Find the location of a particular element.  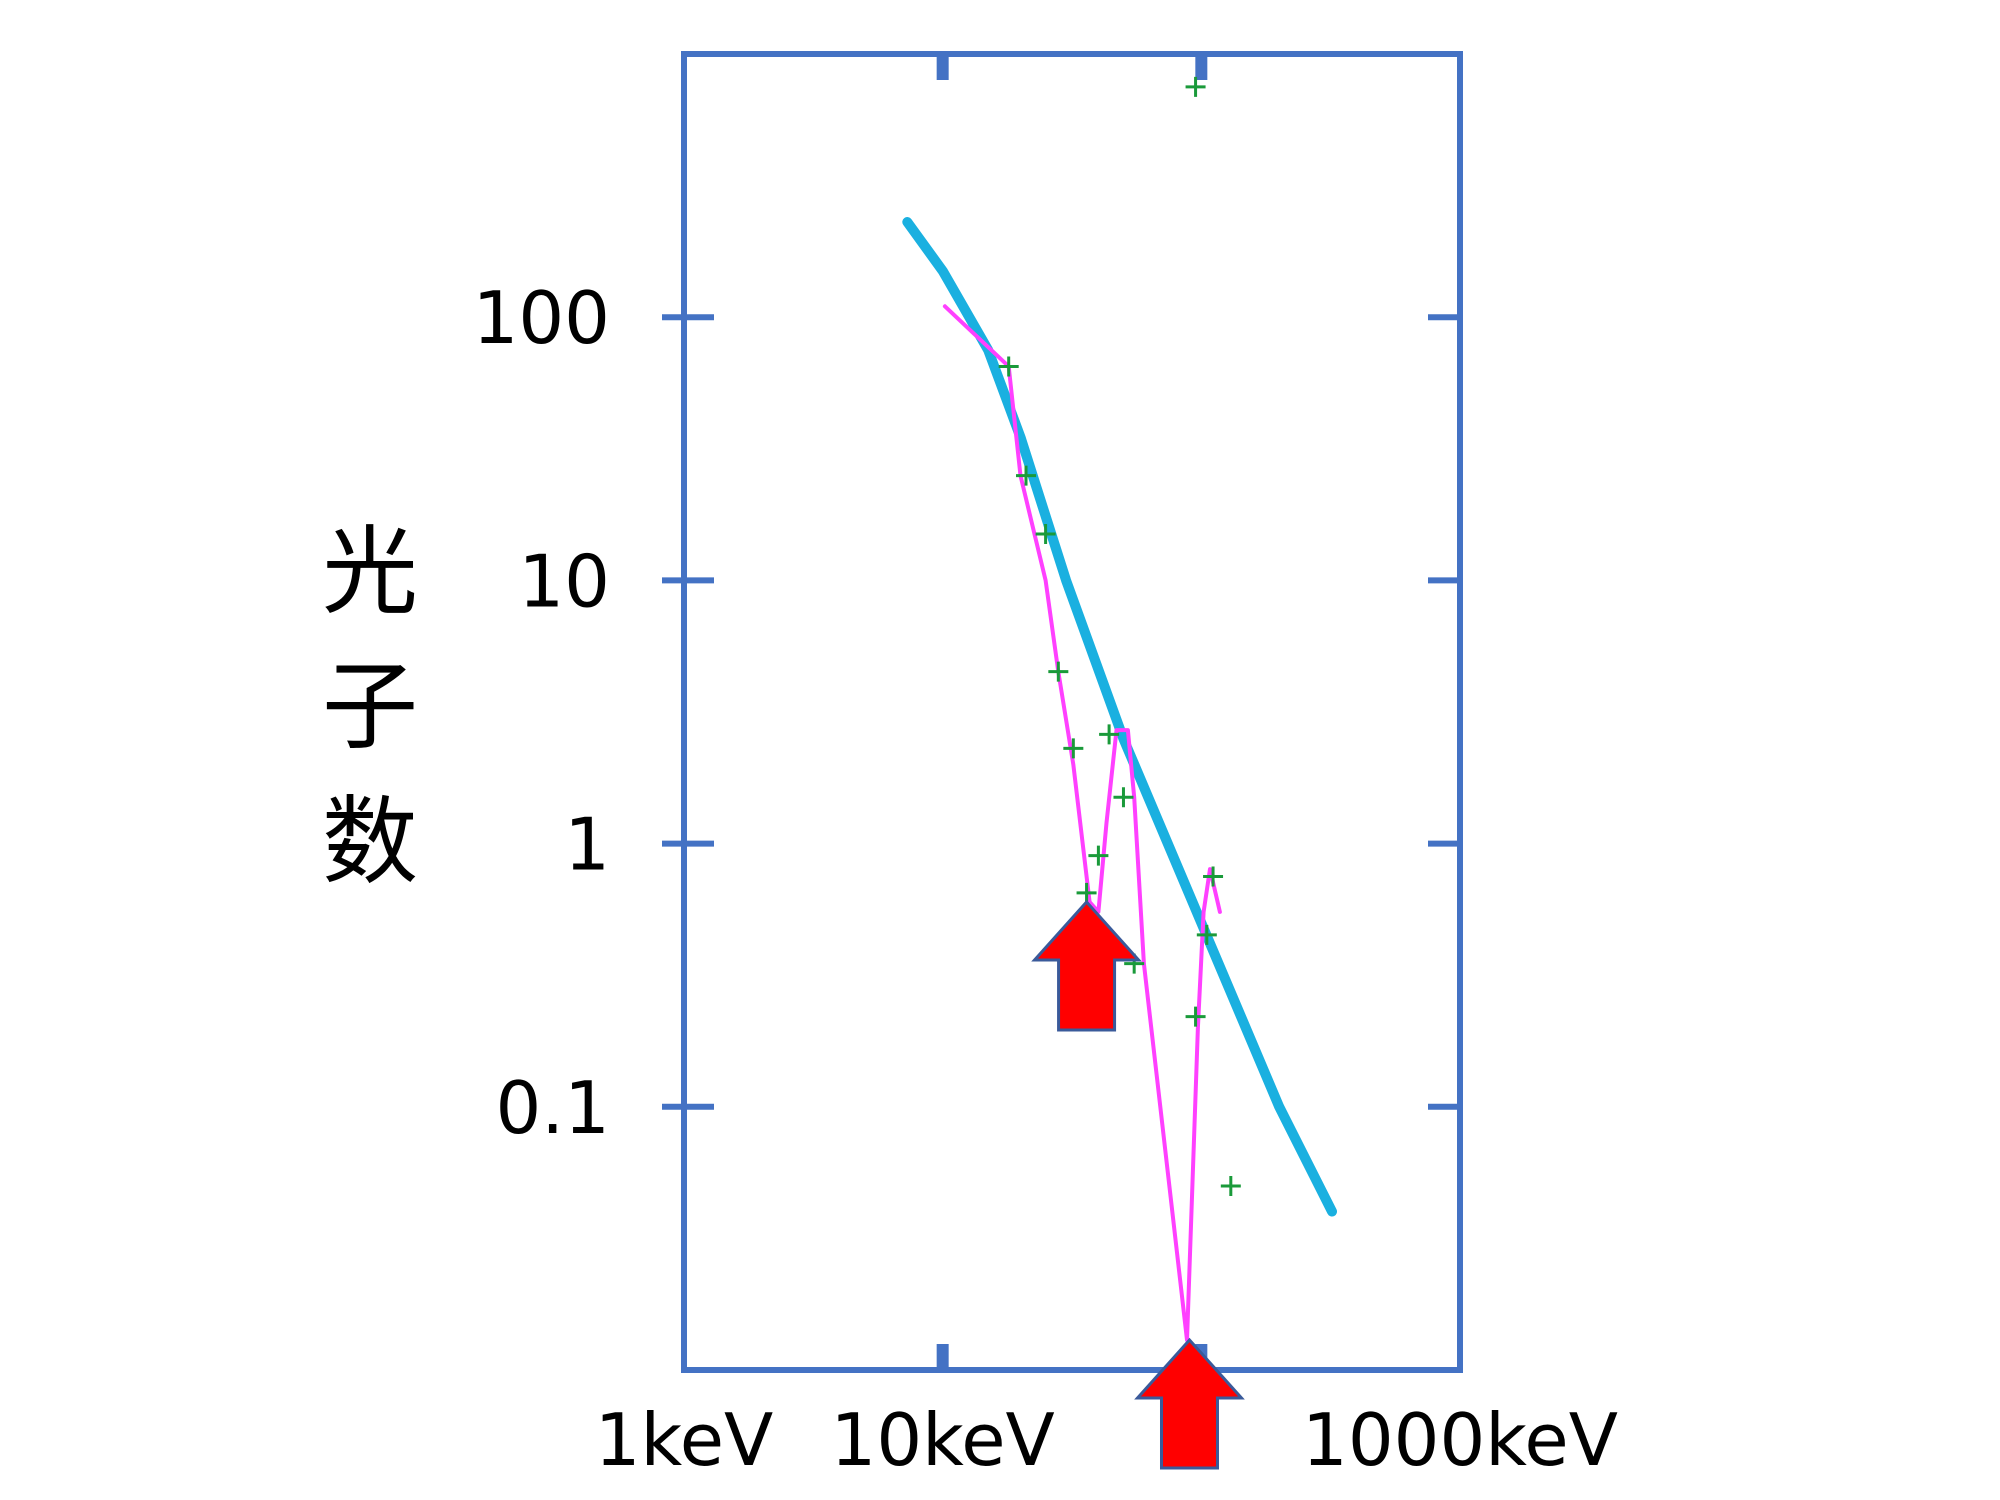

y-axis-label: 光子数 is located at coordinates (370, 707).